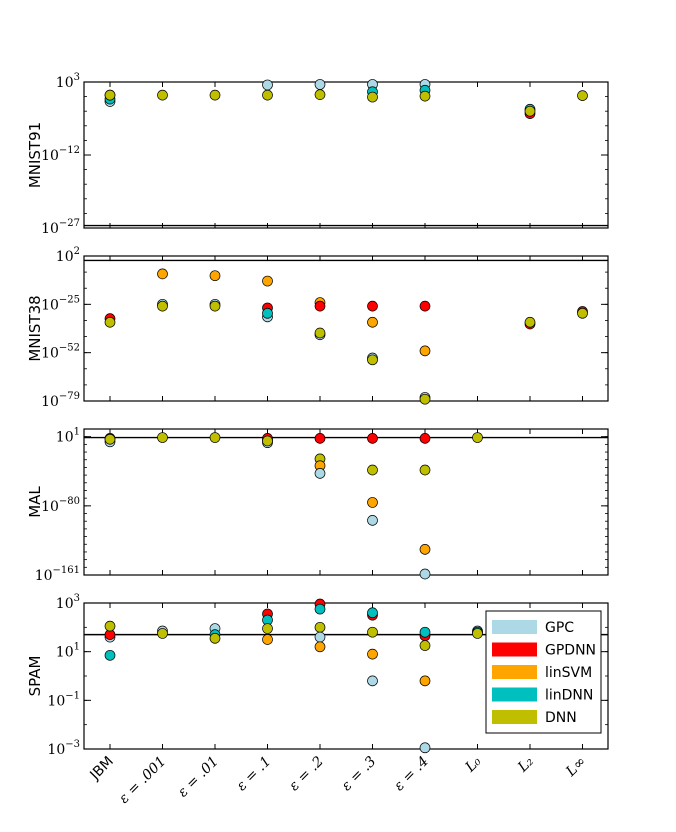 Image resolution: width=676 pixels, height=832 pixels. Describe the element at coordinates (514, 672) in the screenshot. I see `legend-swatch-linsvm` at that location.